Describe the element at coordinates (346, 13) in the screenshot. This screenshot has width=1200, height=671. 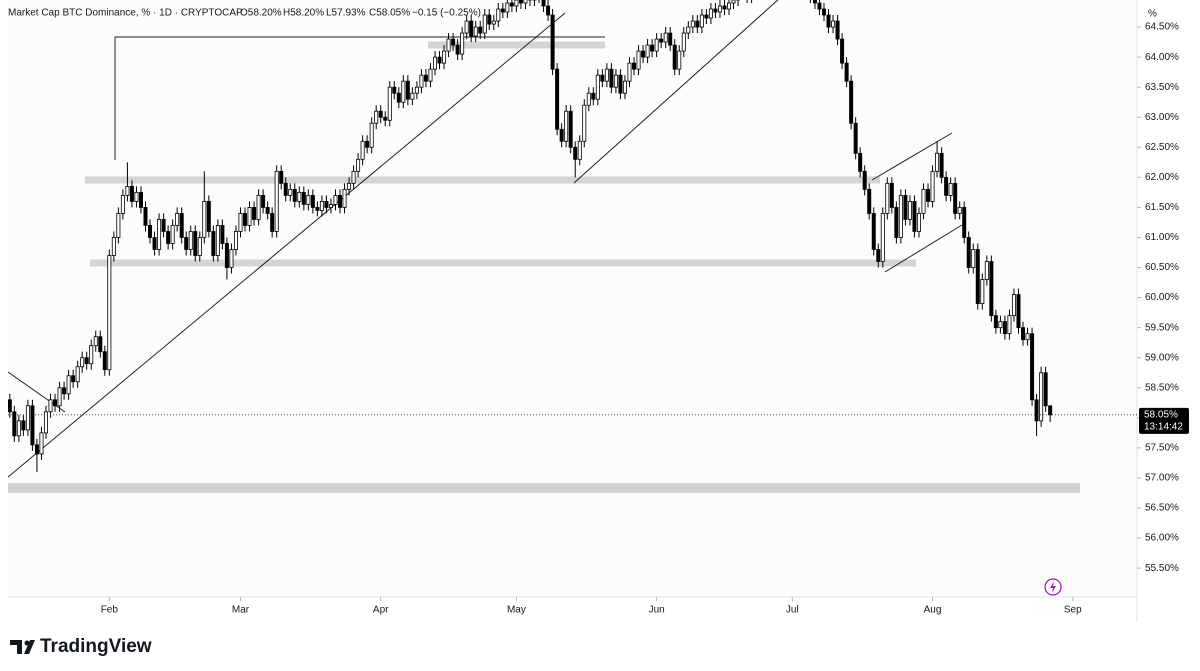
I see `ohlc-label: L57.93%` at that location.